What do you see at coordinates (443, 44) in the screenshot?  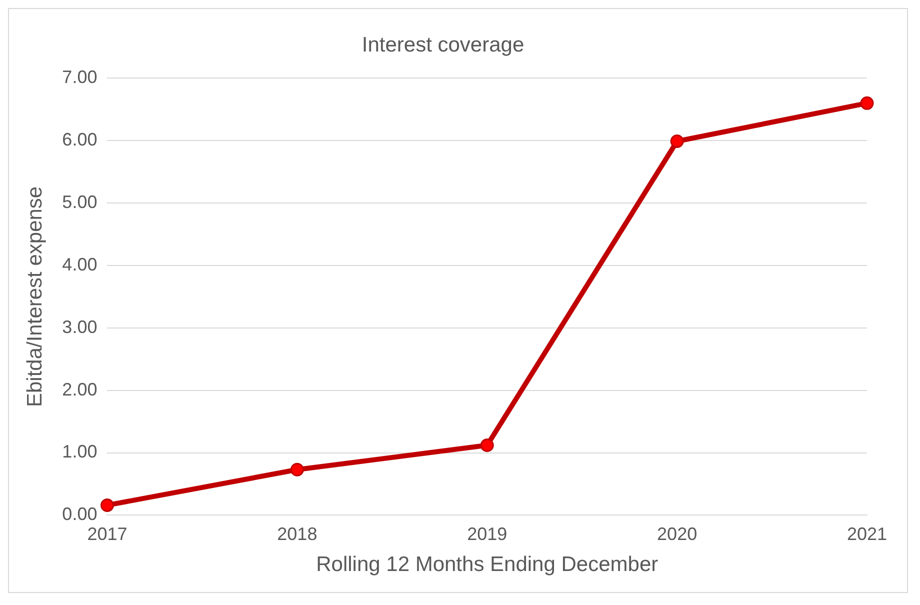 I see `chart-title: Interest coverage` at bounding box center [443, 44].